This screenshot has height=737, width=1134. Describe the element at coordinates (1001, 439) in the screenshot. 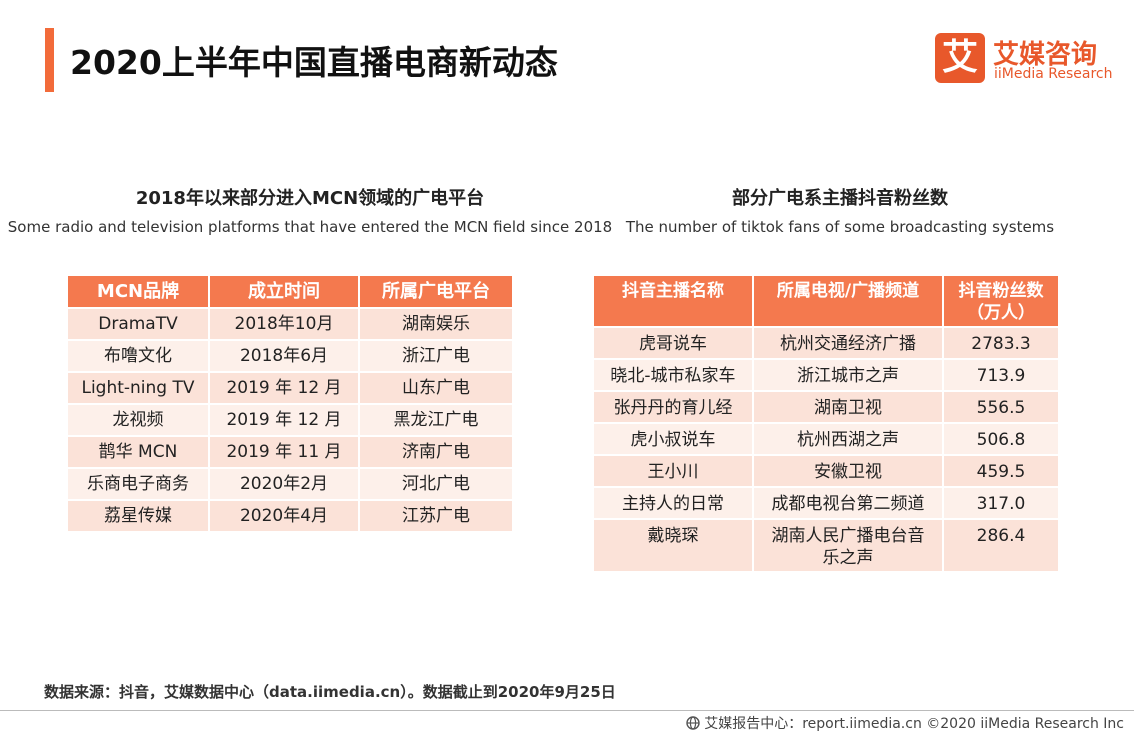

I see `table-cell: 506.8` at that location.